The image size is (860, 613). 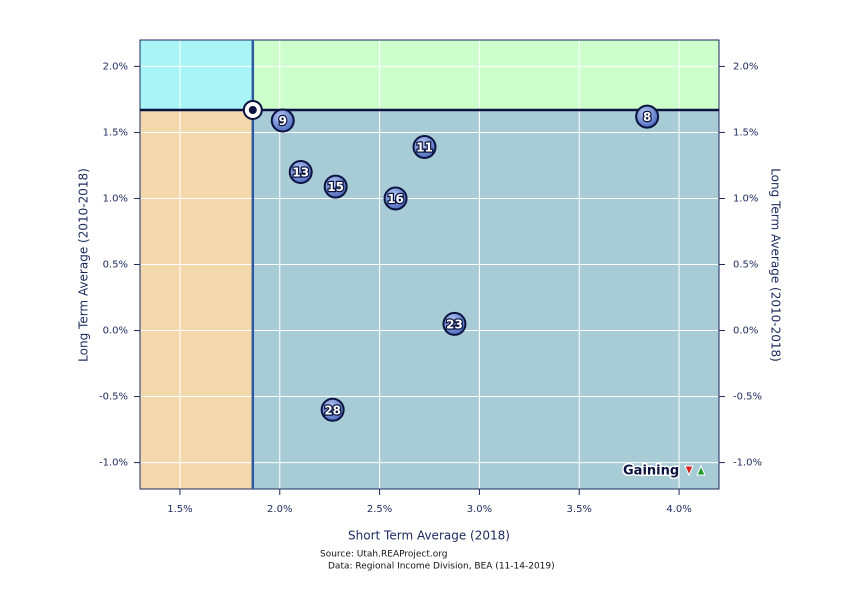 I want to click on point-label: 13, so click(x=300, y=173).